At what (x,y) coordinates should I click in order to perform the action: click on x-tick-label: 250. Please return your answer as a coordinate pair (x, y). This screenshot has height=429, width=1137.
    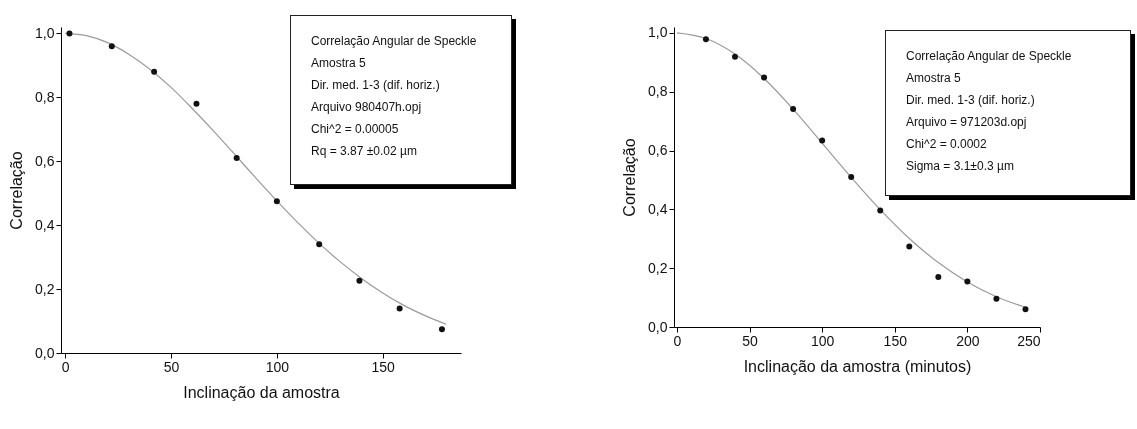
    Looking at the image, I should click on (1029, 340).